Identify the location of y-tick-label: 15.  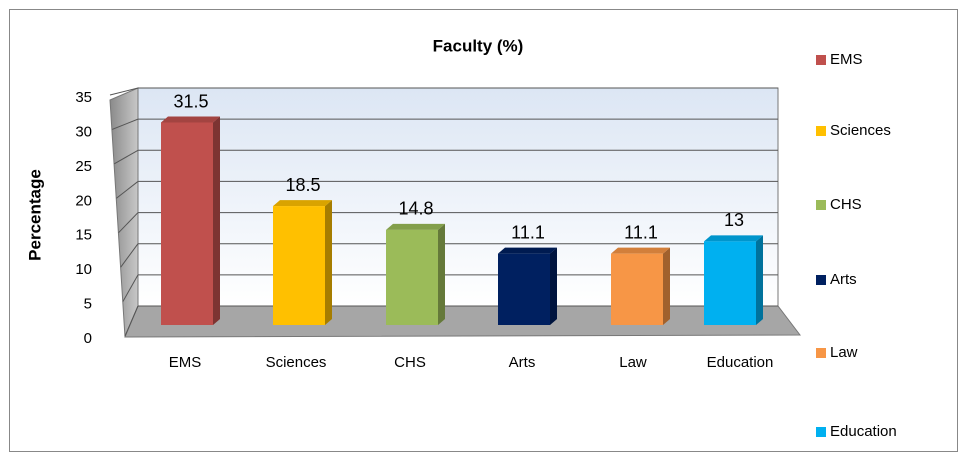
(83, 235).